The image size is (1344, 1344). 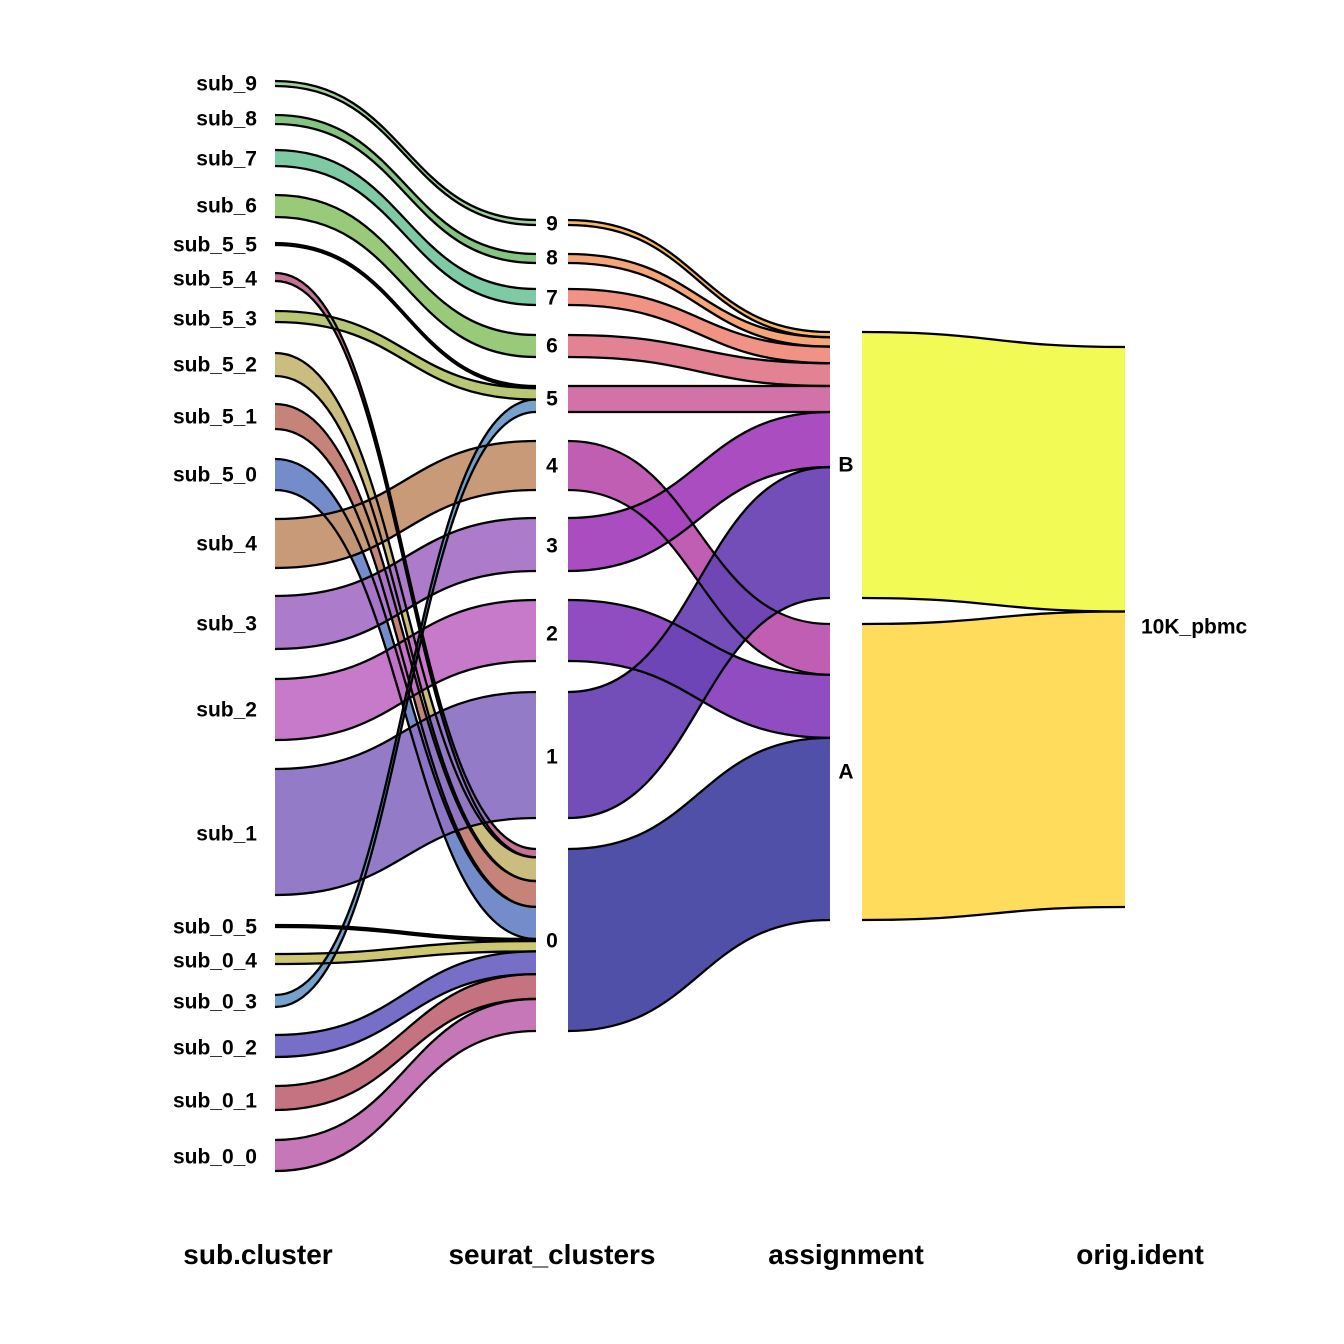 What do you see at coordinates (846, 1254) in the screenshot?
I see `axis-label-assignment: assignment` at bounding box center [846, 1254].